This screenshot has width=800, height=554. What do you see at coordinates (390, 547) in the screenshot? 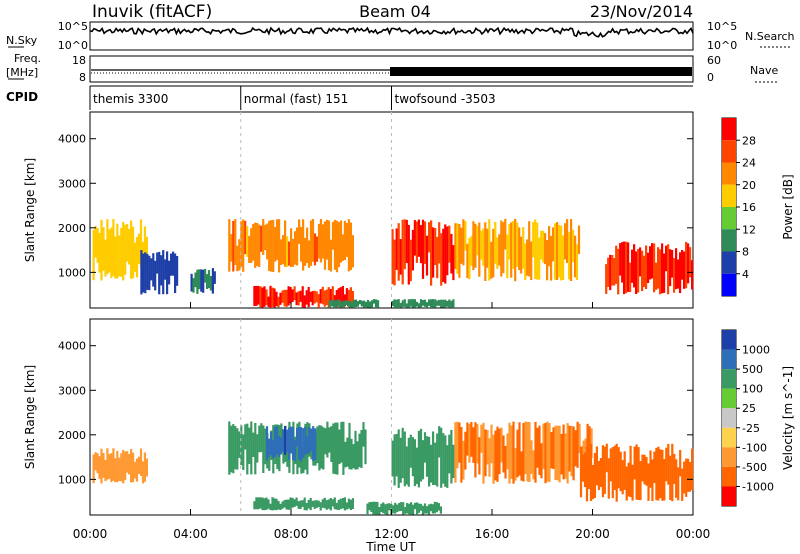
I see `time-axis-label: Time UT` at bounding box center [390, 547].